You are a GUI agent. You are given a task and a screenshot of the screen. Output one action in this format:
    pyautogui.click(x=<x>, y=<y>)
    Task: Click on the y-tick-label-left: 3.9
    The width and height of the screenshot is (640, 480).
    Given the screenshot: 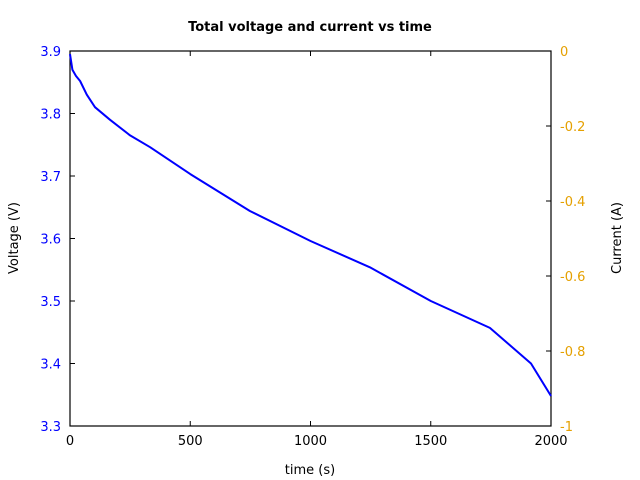 What is the action you would take?
    pyautogui.click(x=50, y=52)
    